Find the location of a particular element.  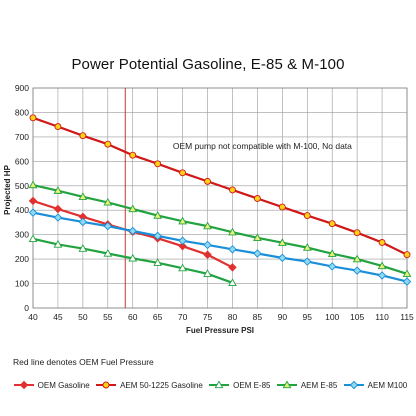

legend-label: OEM Gasoline is located at coordinates (63, 385).